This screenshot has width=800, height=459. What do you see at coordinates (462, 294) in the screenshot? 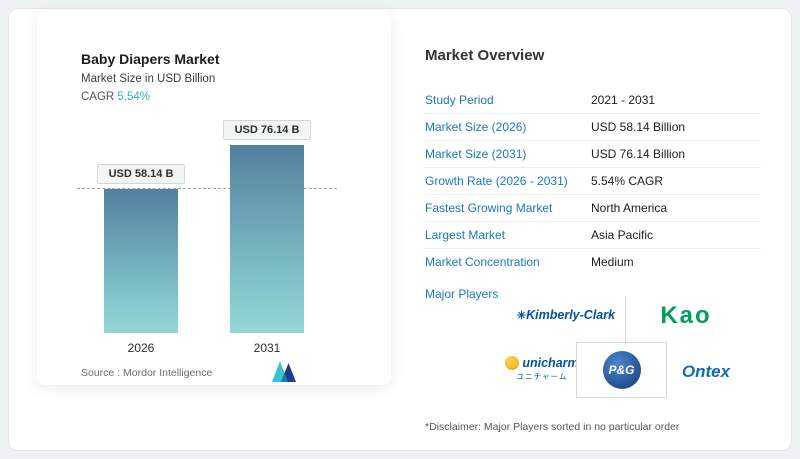
I see `major-players-label: Major Players` at bounding box center [462, 294].